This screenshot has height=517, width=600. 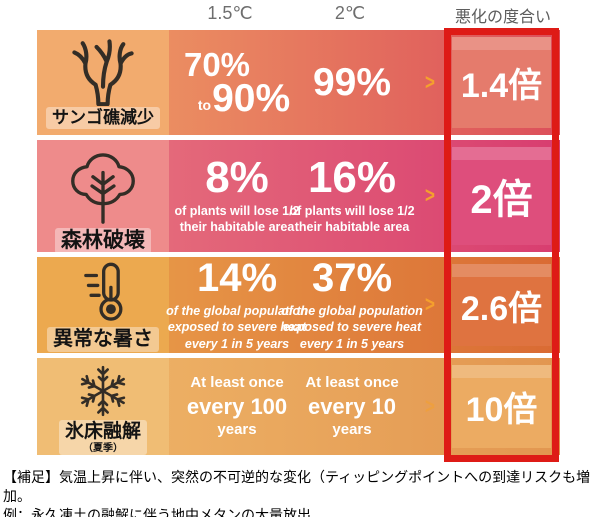 What do you see at coordinates (103, 241) in the screenshot?
I see `row-label-forest: 森林破壊` at bounding box center [103, 241].